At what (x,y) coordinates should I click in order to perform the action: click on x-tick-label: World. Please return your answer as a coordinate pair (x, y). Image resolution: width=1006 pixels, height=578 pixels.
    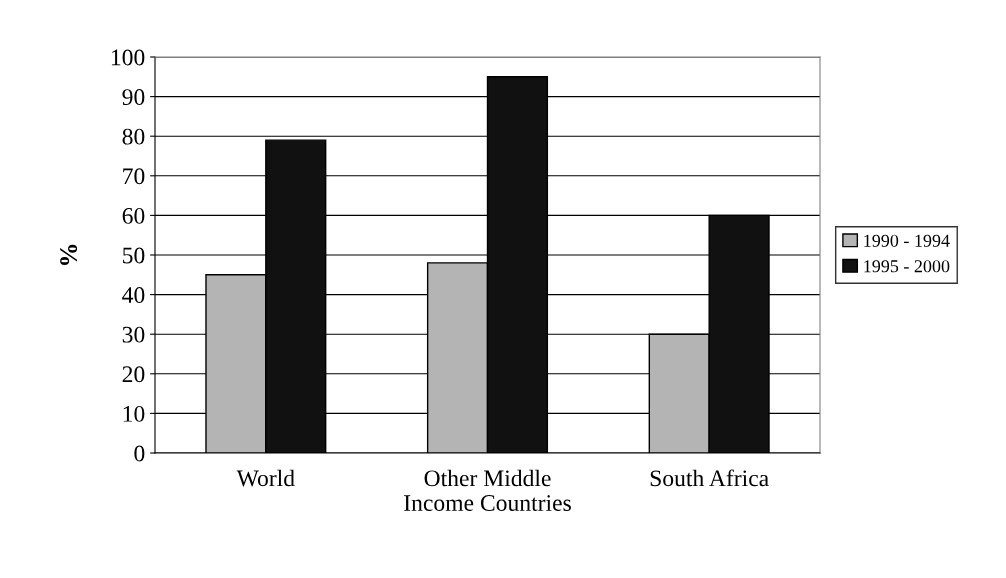
    Looking at the image, I should click on (265, 478).